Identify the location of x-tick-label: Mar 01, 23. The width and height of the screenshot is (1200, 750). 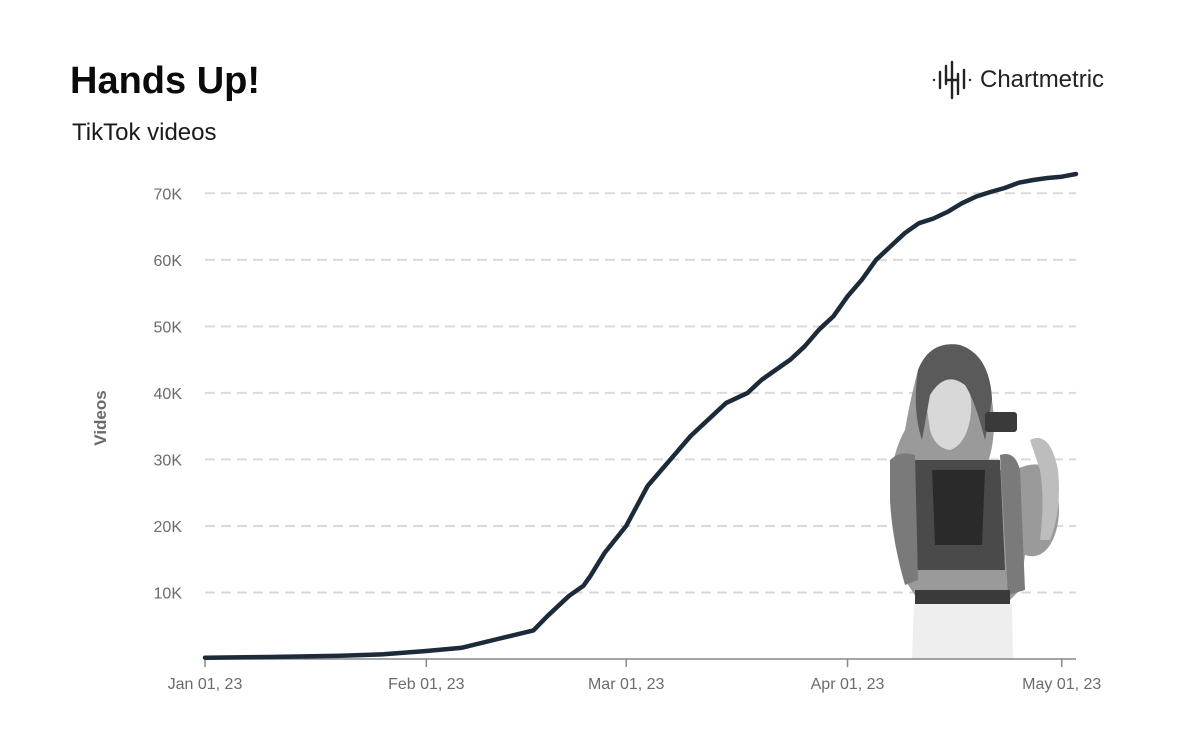
(626, 684).